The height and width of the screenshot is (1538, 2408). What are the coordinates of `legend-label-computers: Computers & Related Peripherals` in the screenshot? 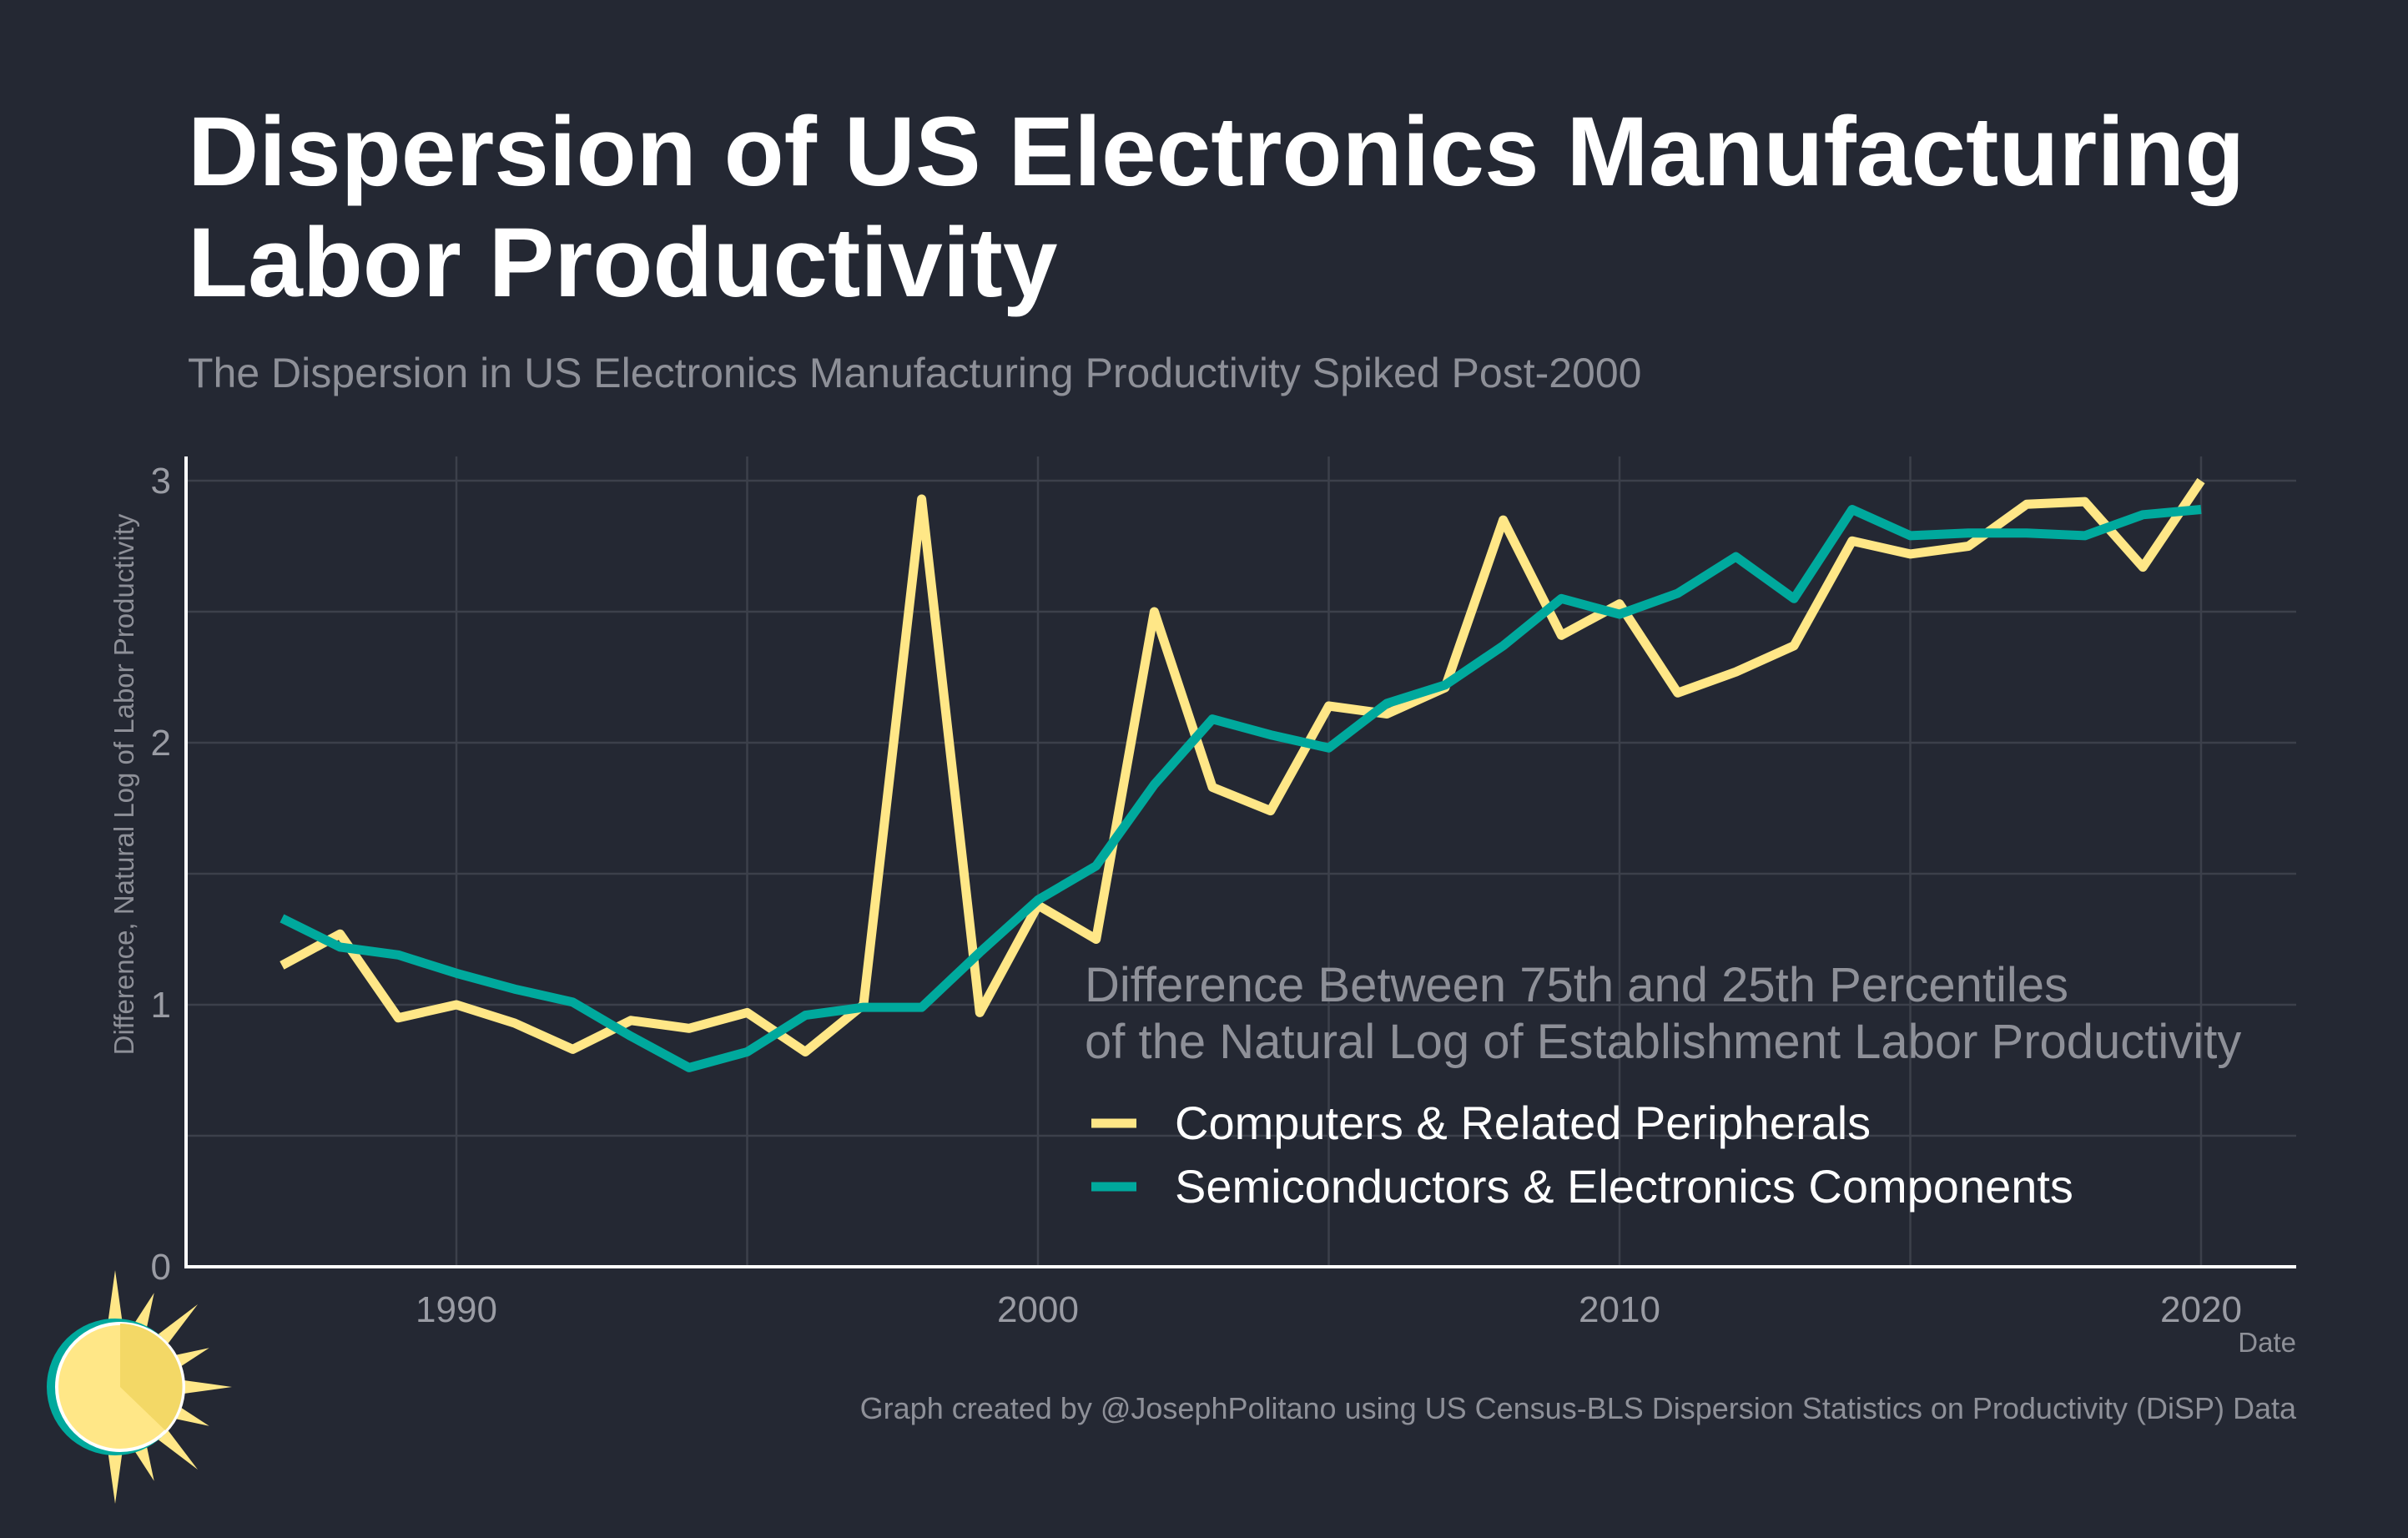 It's located at (1523, 1123).